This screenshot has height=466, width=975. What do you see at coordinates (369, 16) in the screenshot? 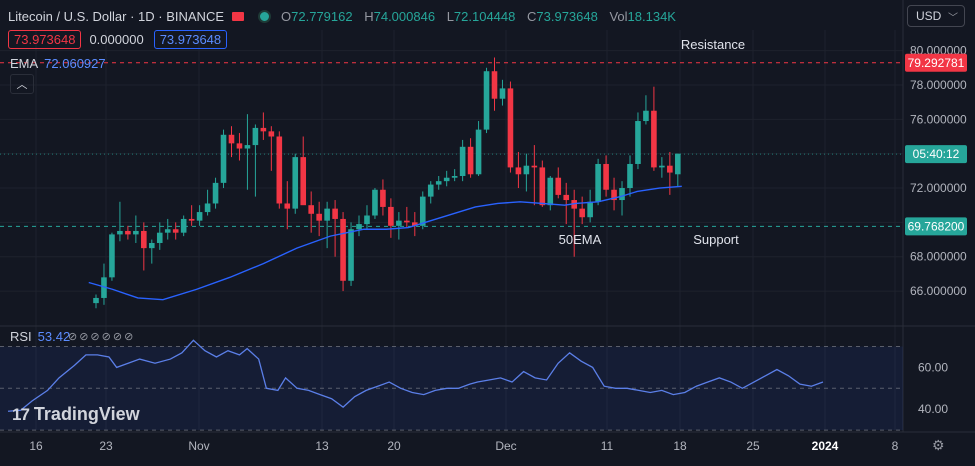
I see `high-label: H` at bounding box center [369, 16].